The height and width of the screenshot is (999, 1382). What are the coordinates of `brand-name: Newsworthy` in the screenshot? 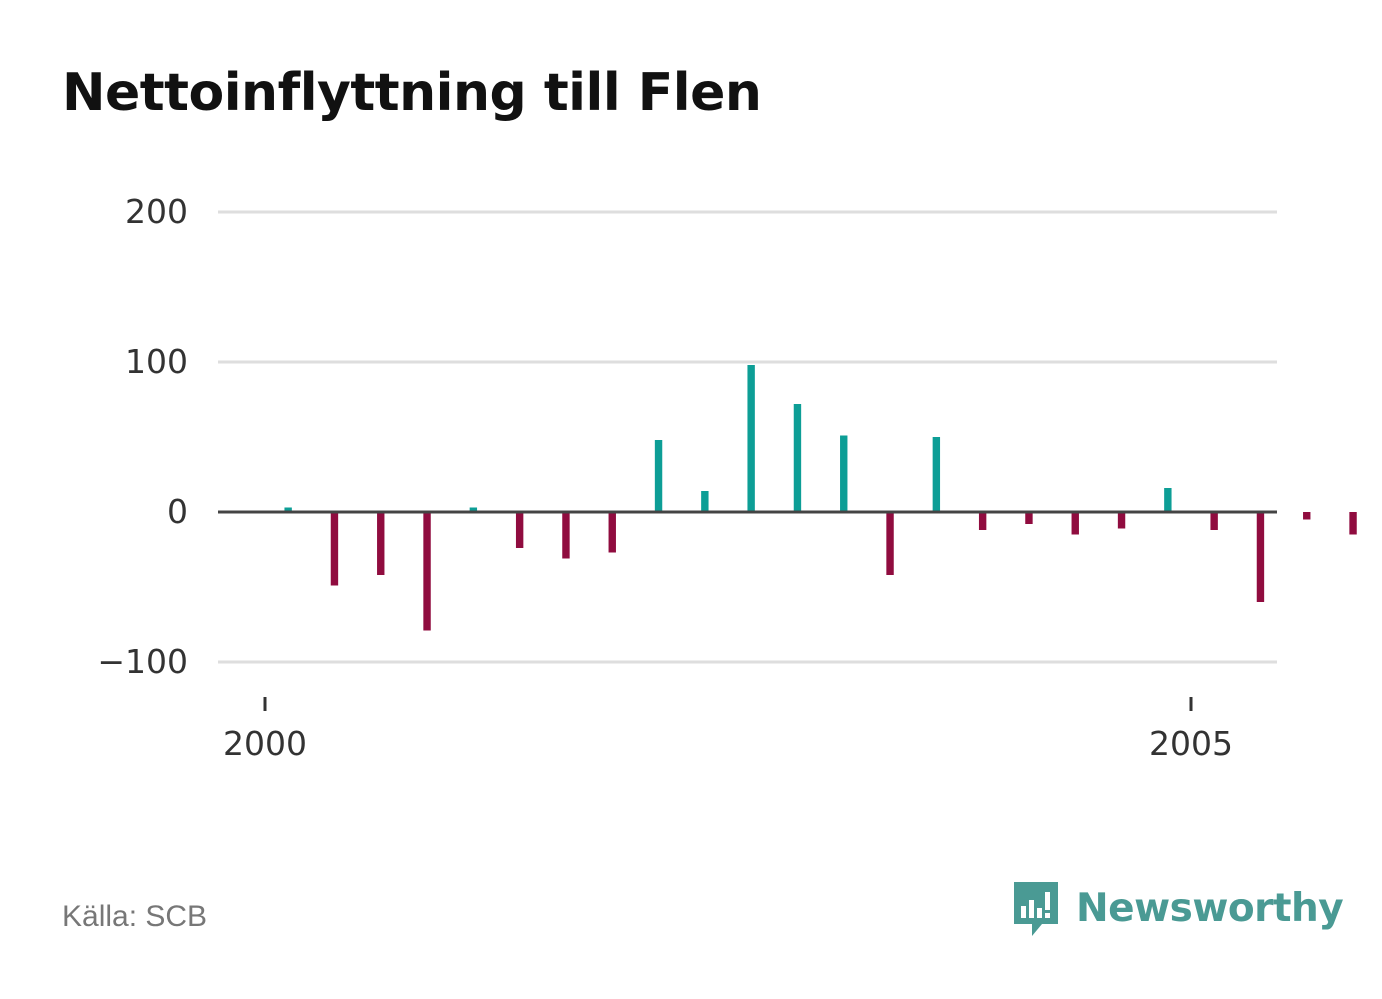 It's located at (1210, 908).